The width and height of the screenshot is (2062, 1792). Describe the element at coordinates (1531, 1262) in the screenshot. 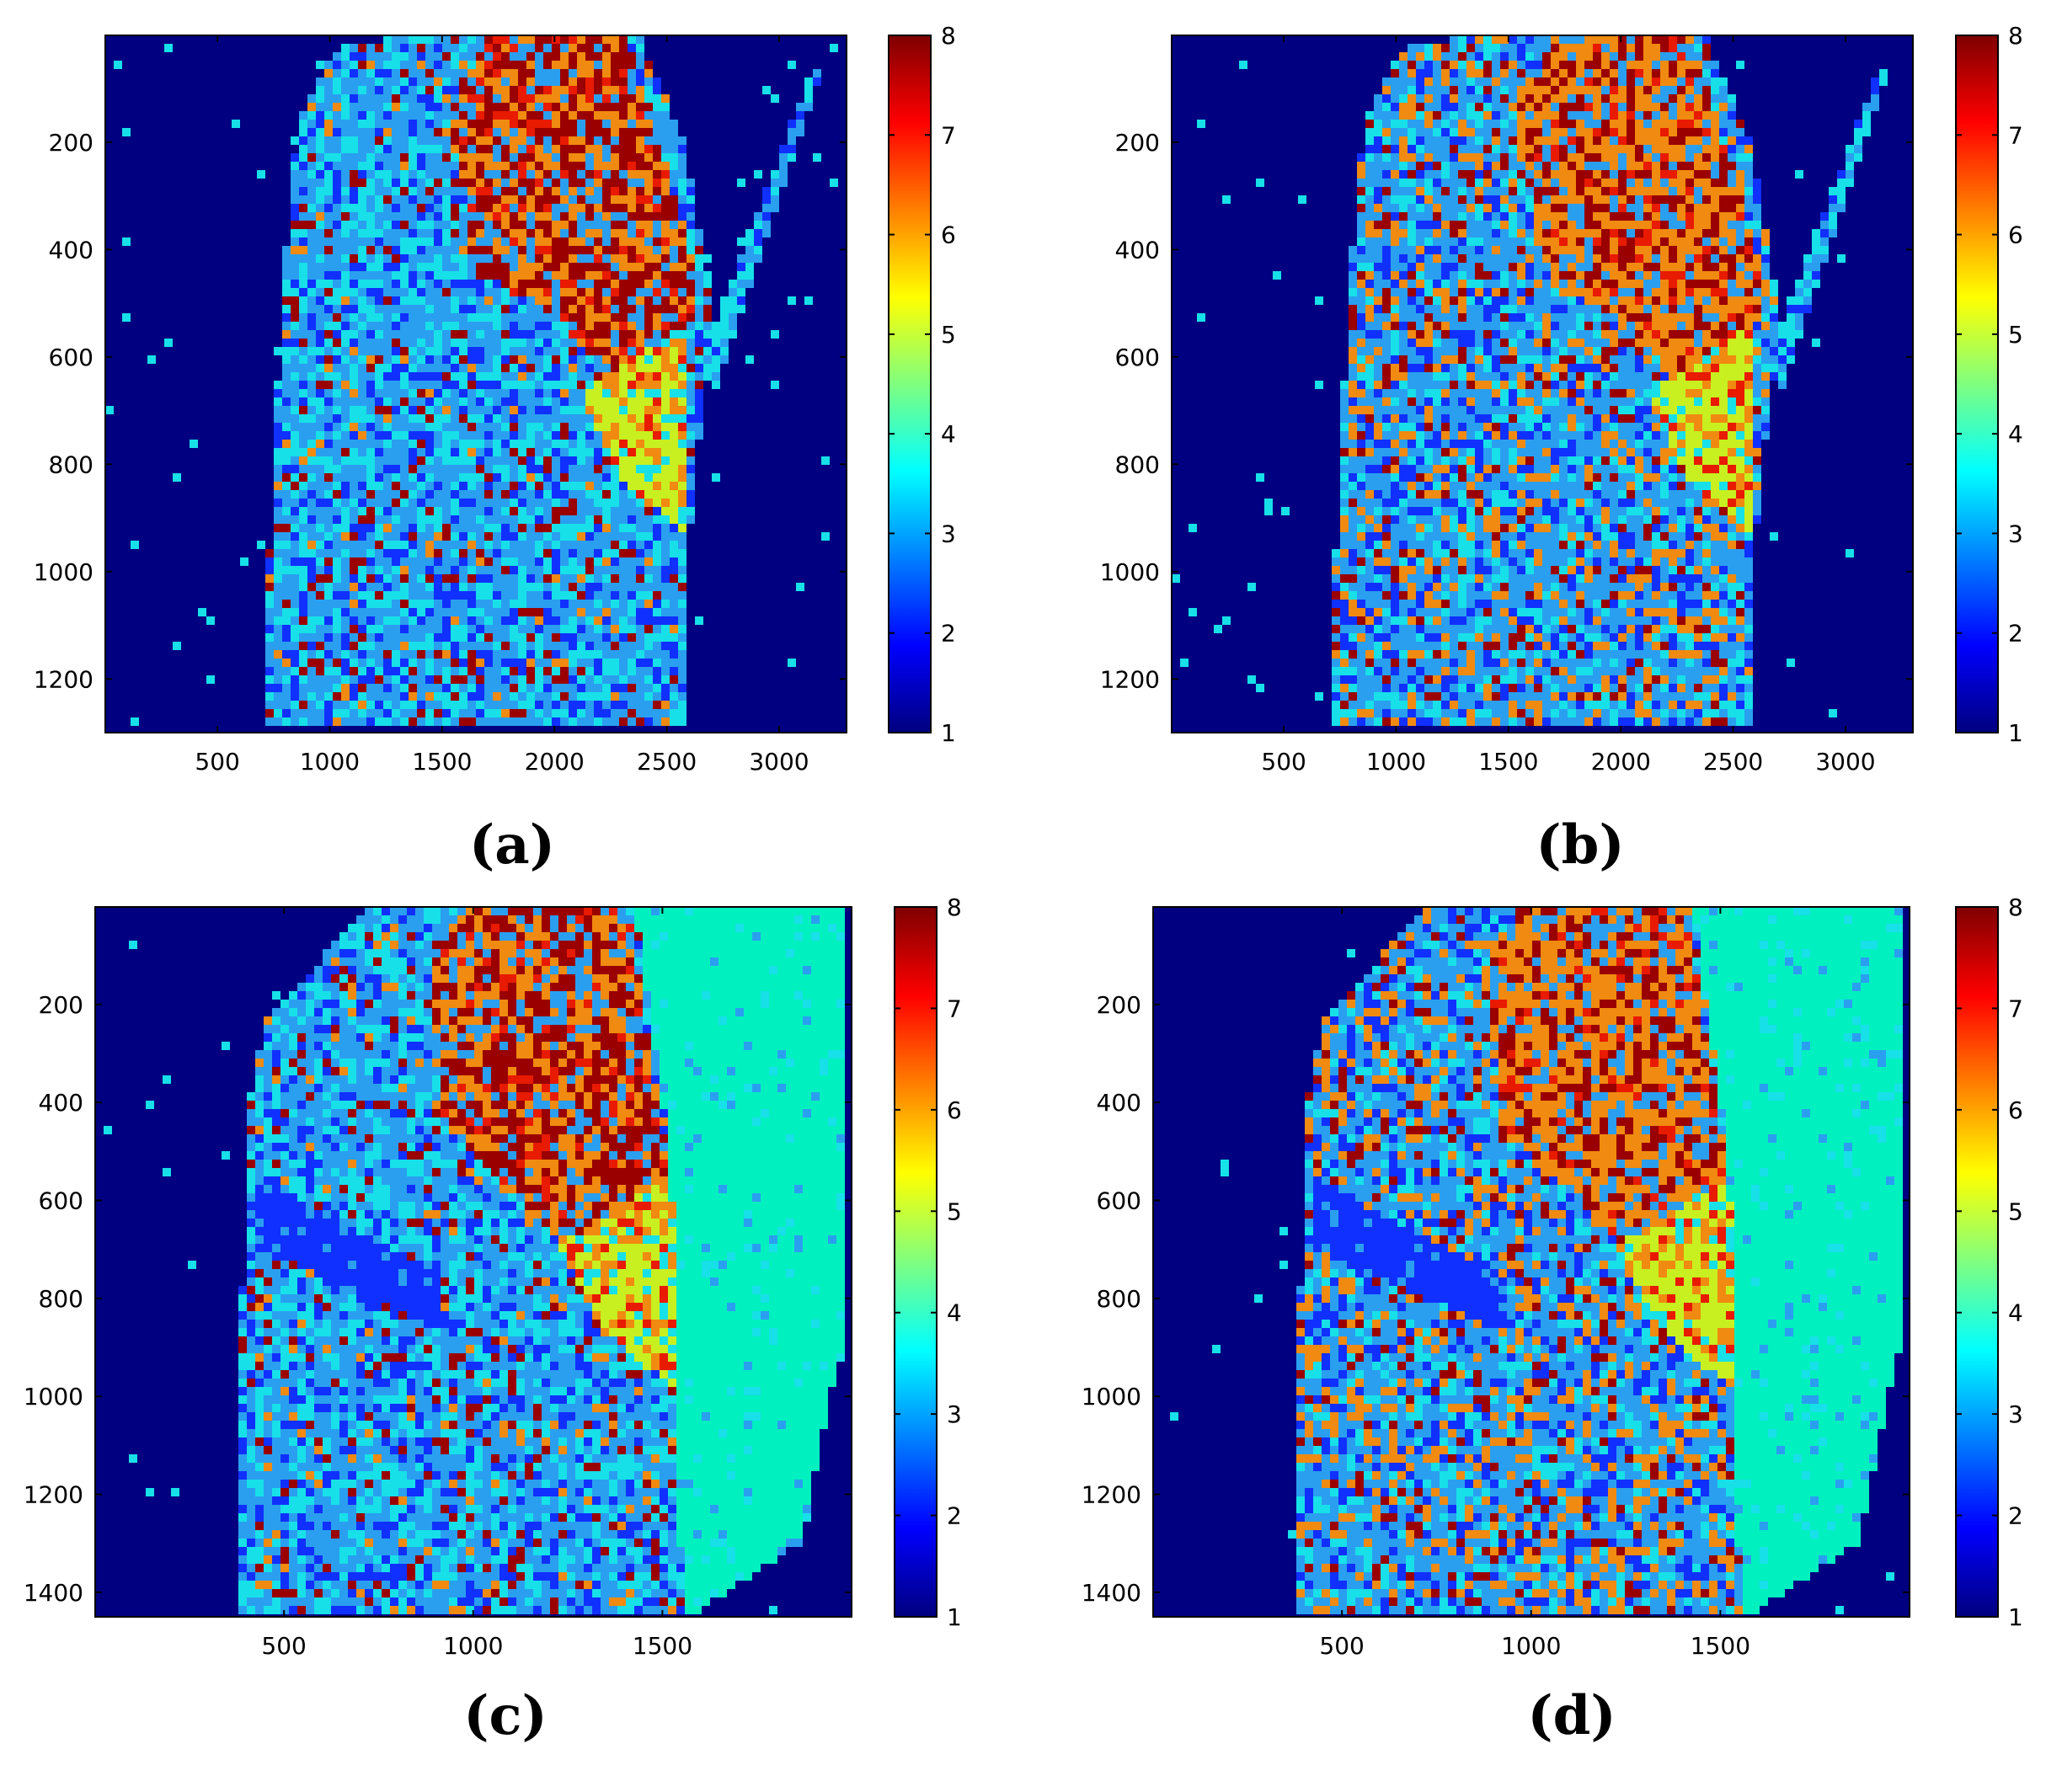

I see `map-image-d` at that location.